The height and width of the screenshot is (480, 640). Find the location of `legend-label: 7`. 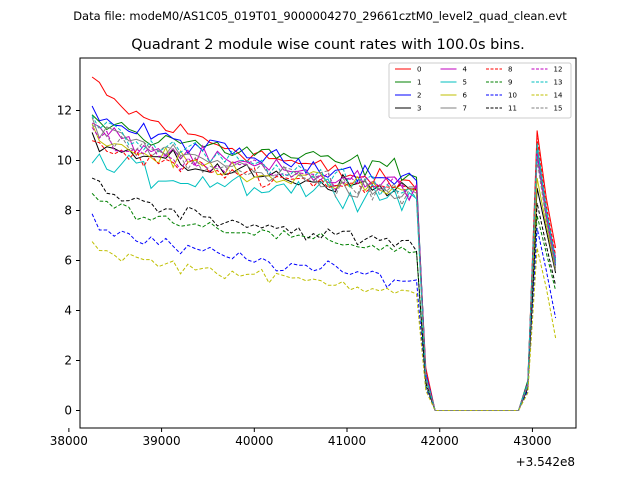

legend-label: 7 is located at coordinates (465, 109).